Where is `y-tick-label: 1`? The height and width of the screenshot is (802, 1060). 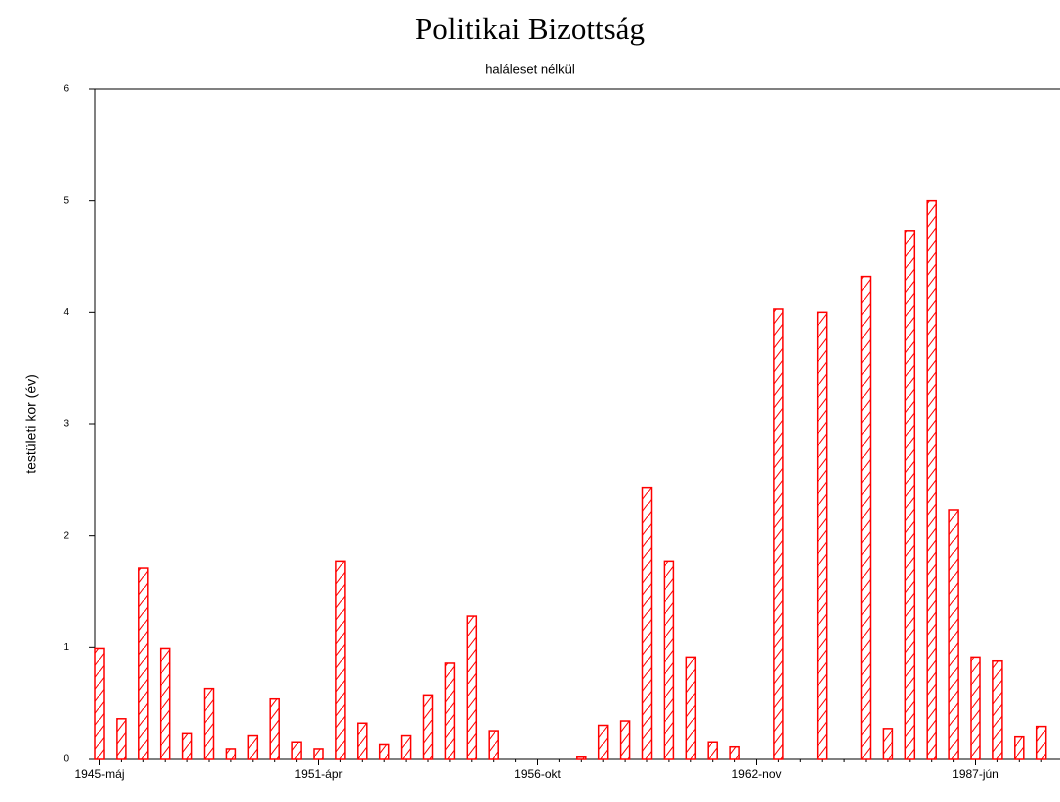
y-tick-label: 1 is located at coordinates (66, 647).